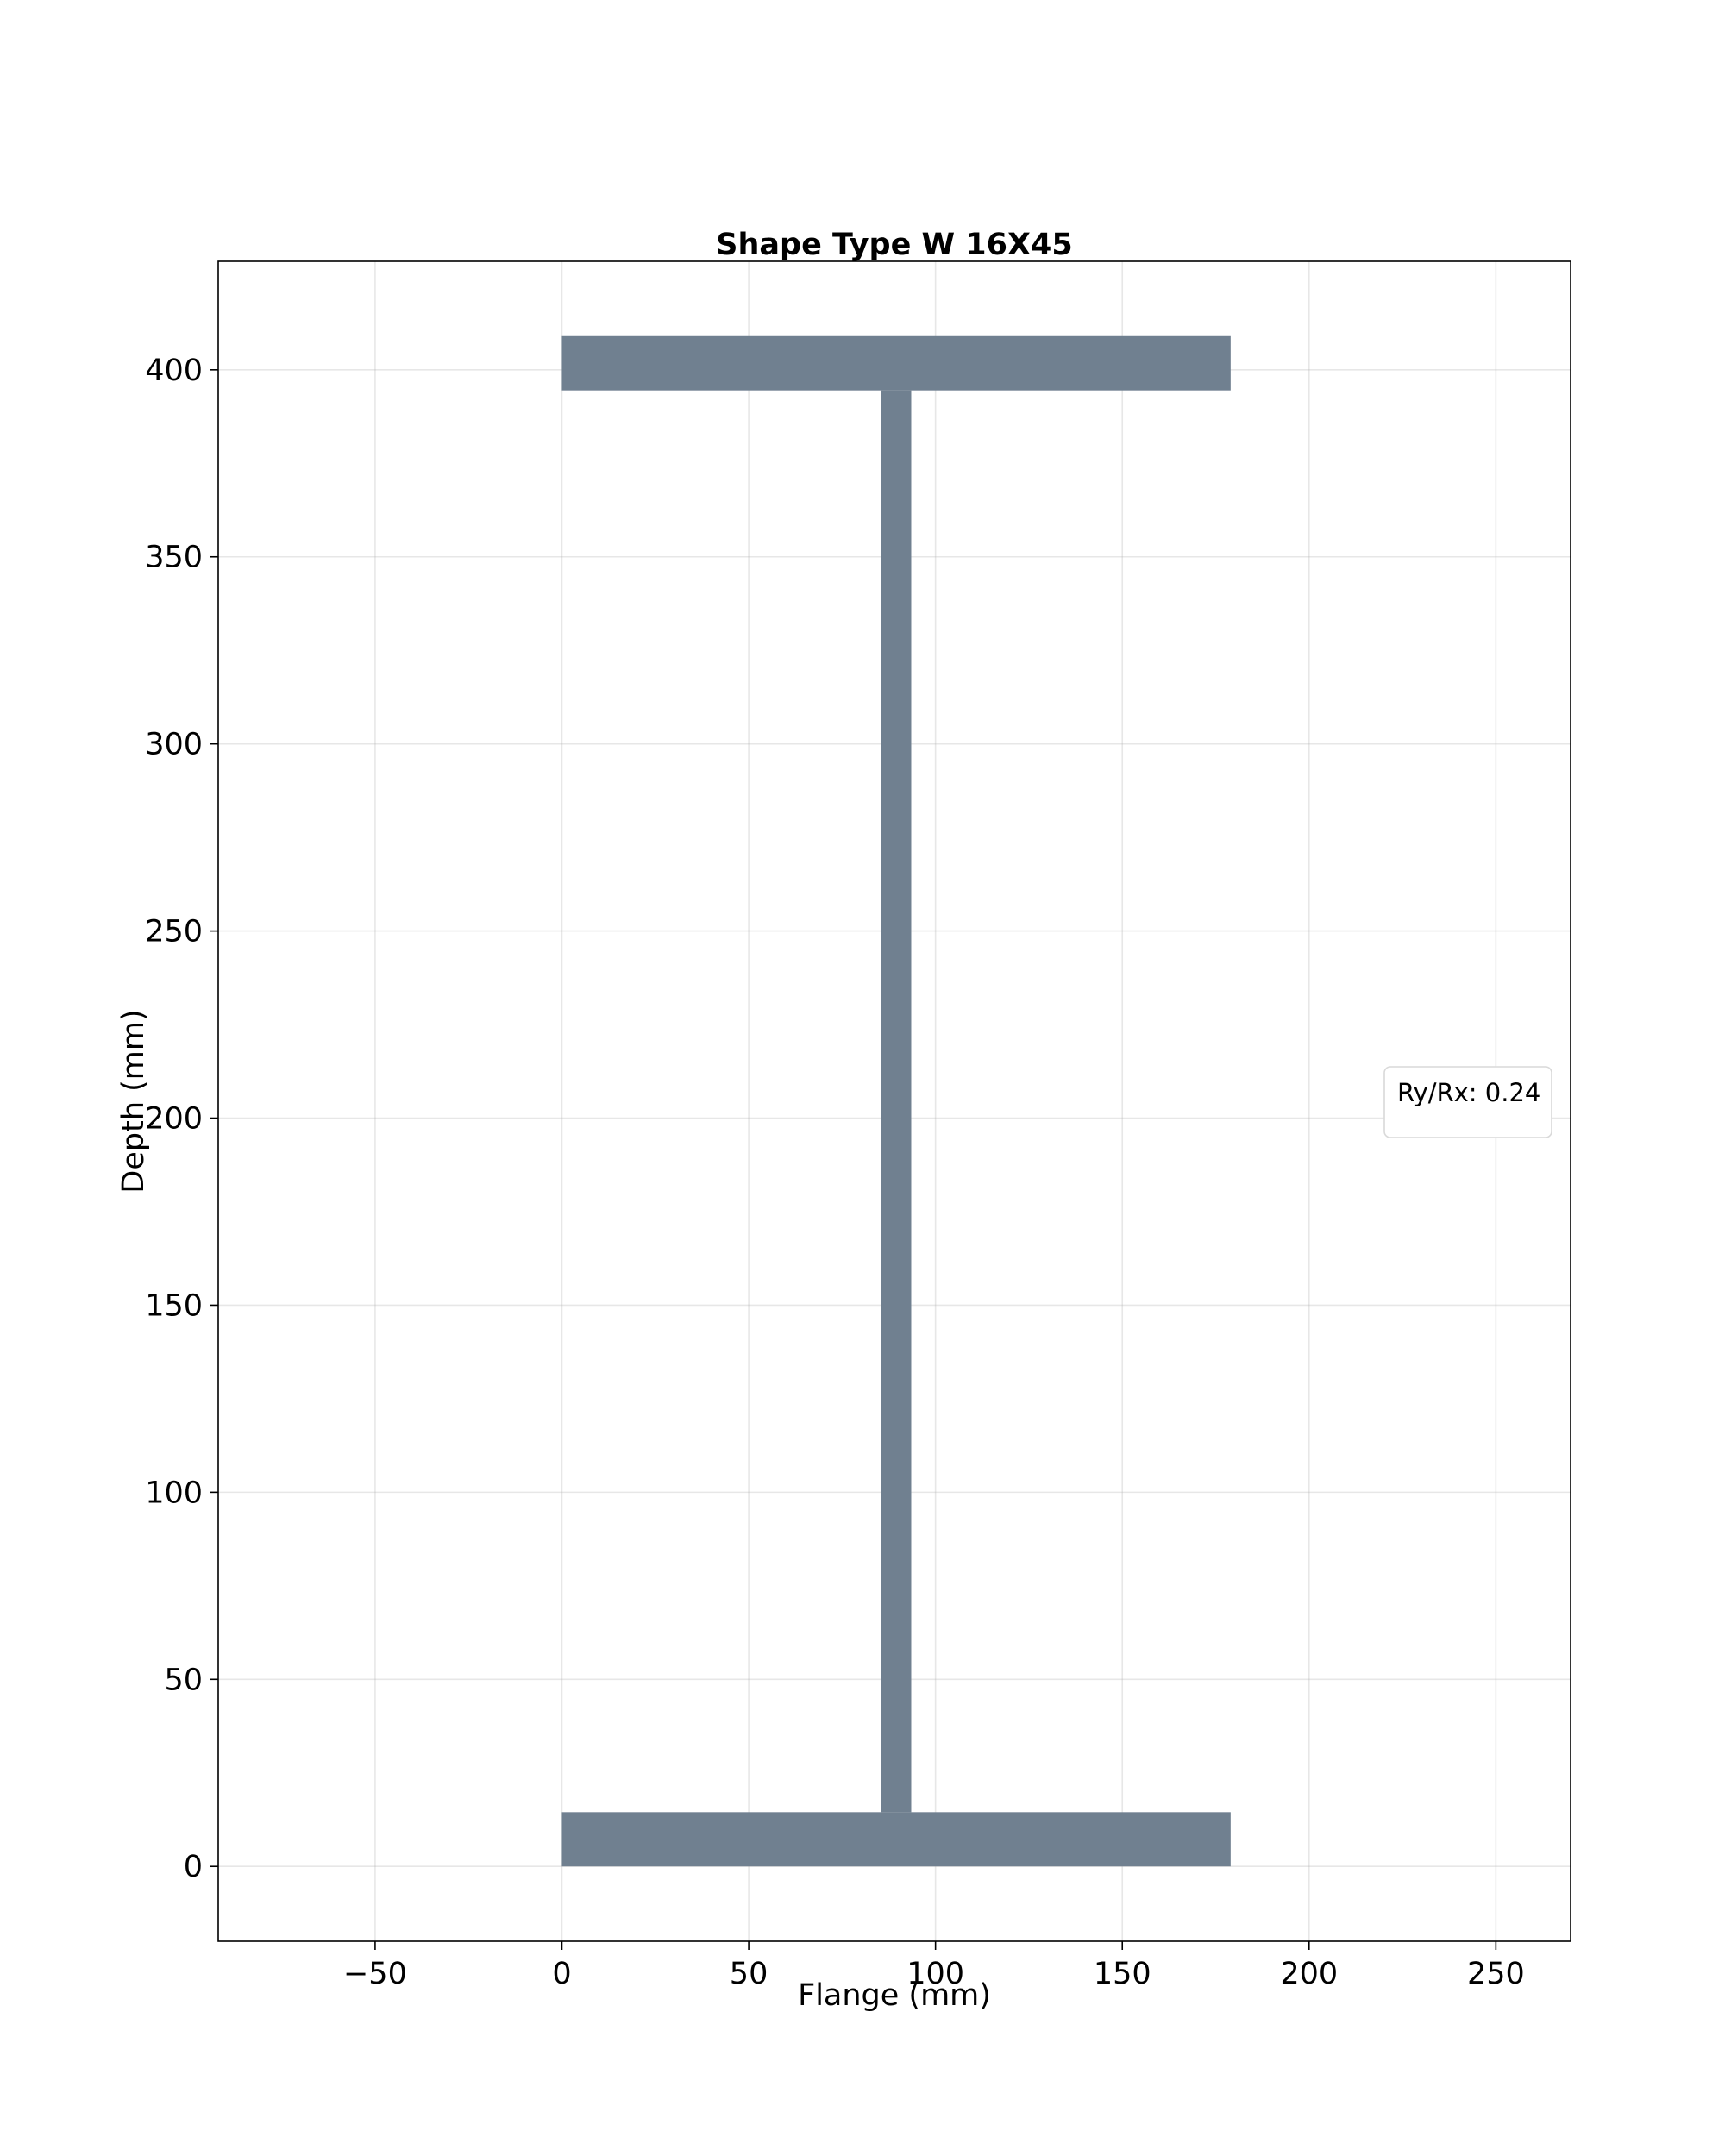 The image size is (1725, 2156). Describe the element at coordinates (375, 1974) in the screenshot. I see `x-tick-label: −50` at that location.